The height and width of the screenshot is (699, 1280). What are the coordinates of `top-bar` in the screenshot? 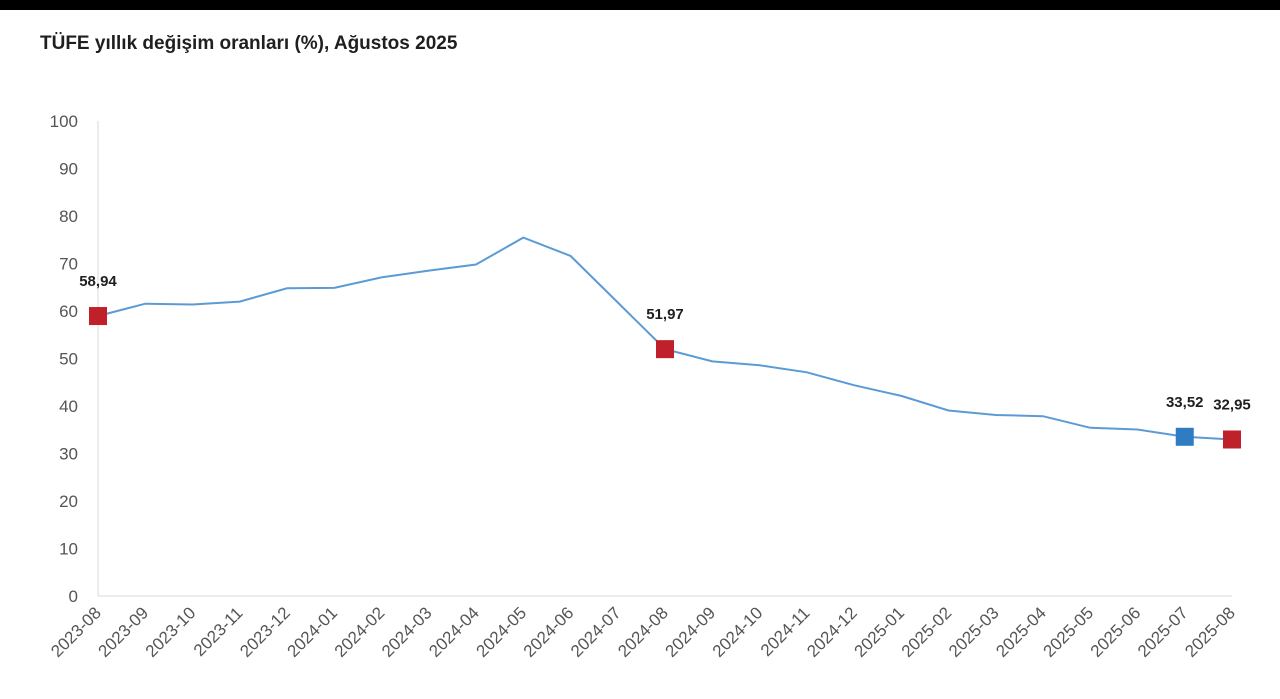 It's located at (640, 5).